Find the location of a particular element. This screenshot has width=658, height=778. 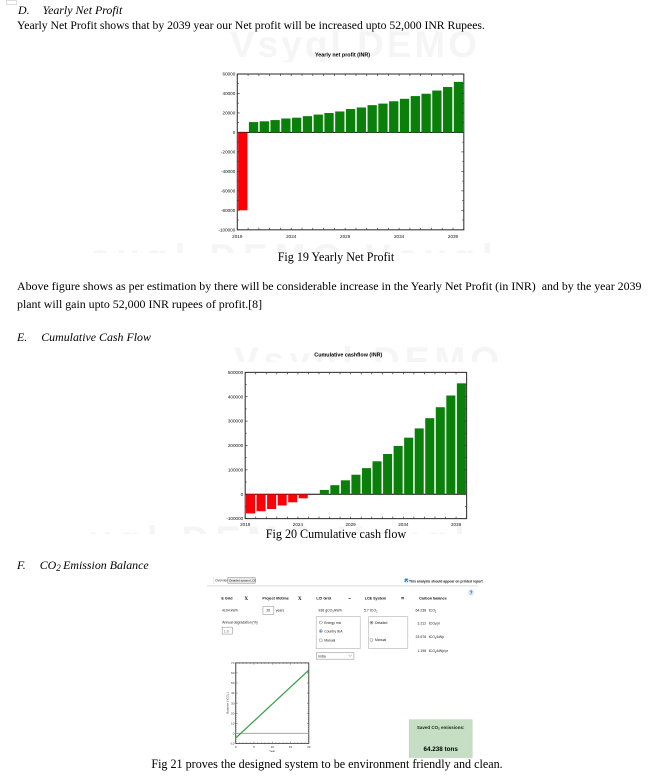

svg-text: 15 is located at coordinates (291, 747).